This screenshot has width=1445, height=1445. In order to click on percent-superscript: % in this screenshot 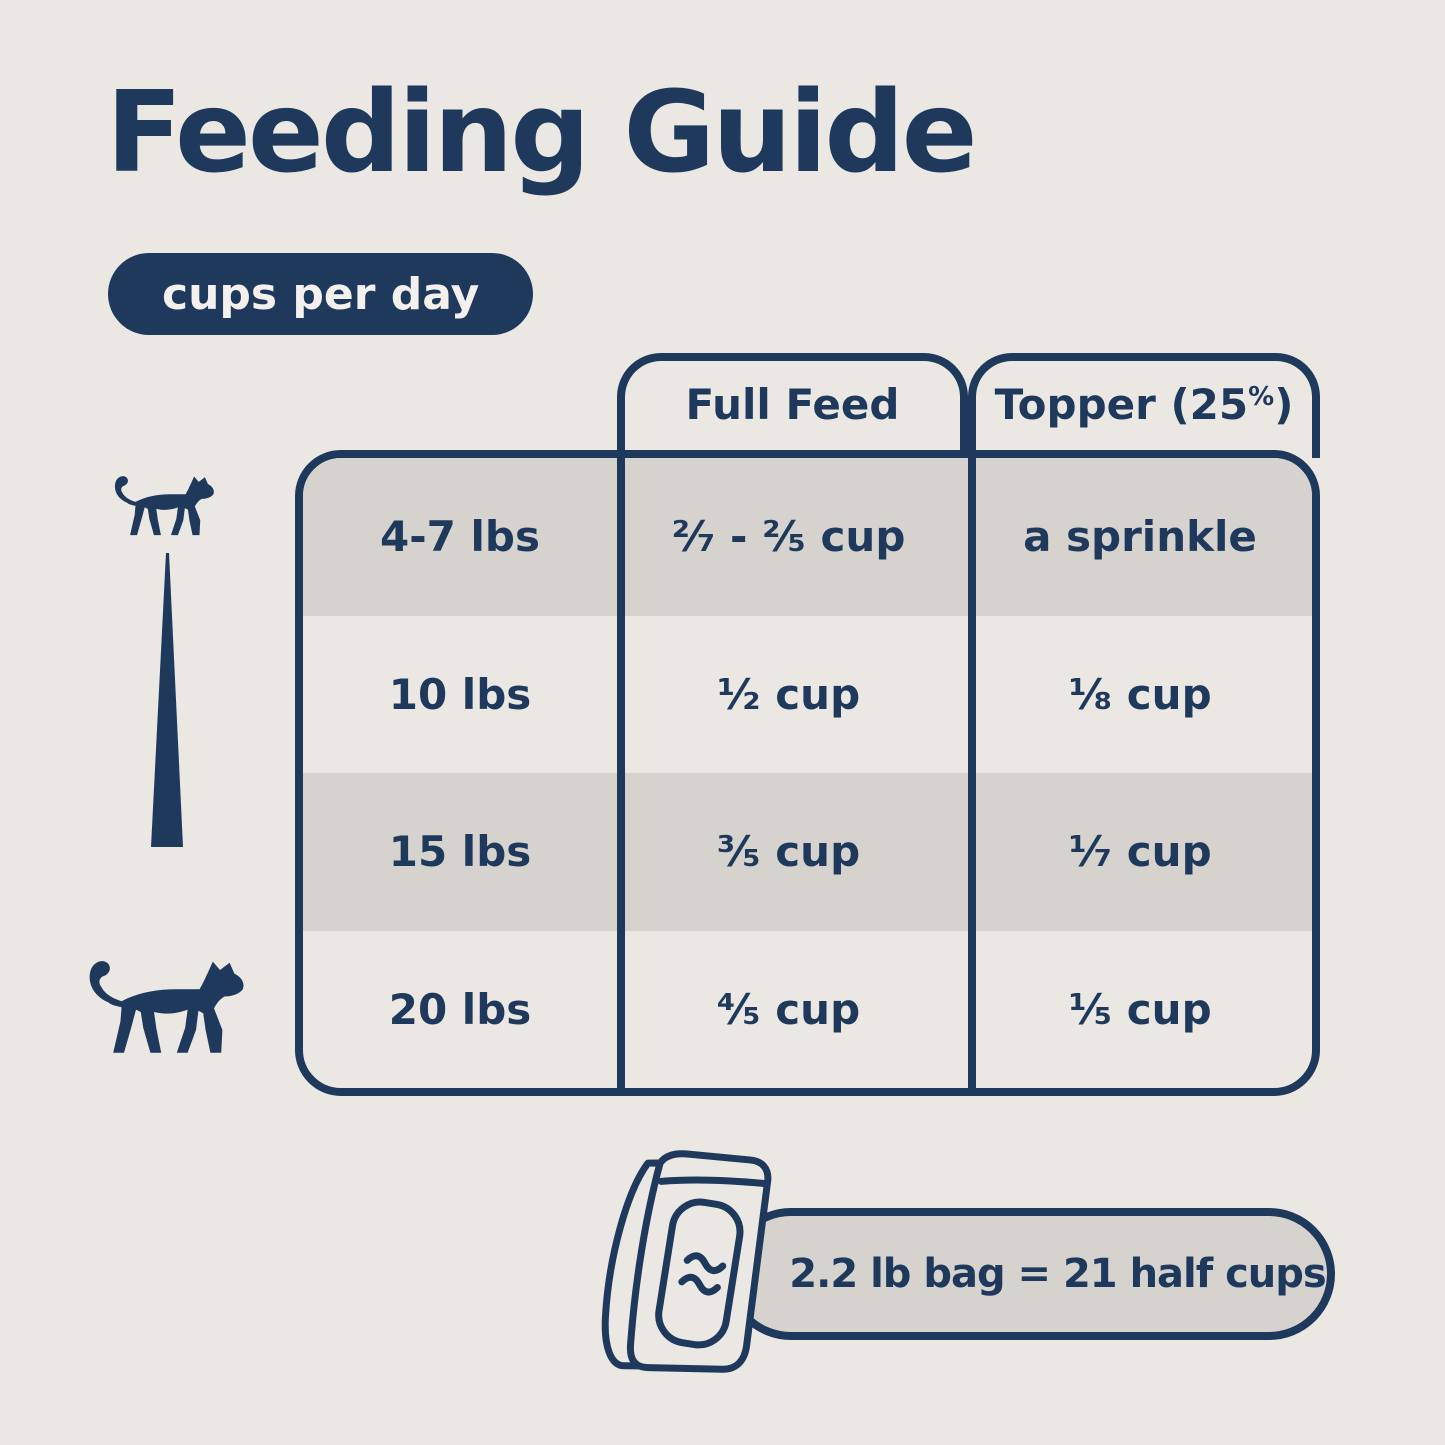, I will do `click(1261, 397)`.